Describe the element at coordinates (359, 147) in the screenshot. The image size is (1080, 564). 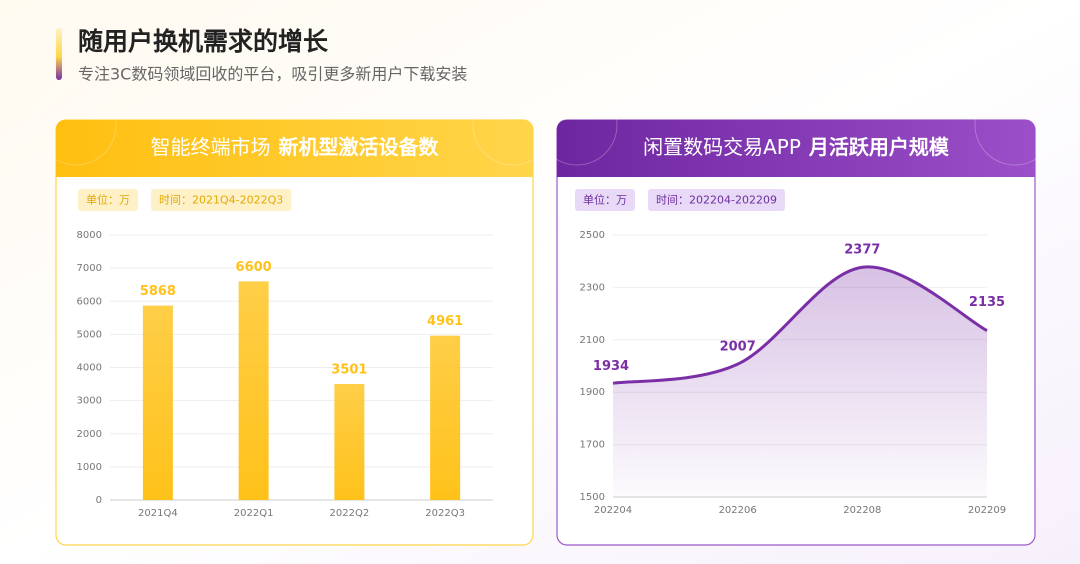
I see `card-title-emphasis: 新机型激活设备数` at that location.